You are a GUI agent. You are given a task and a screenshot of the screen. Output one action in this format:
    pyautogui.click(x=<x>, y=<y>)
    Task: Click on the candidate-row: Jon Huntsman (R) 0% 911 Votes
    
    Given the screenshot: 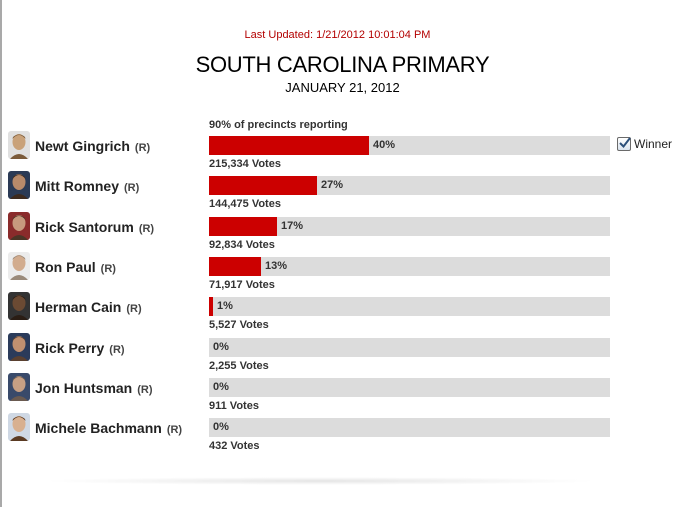 What is the action you would take?
    pyautogui.click(x=337, y=392)
    